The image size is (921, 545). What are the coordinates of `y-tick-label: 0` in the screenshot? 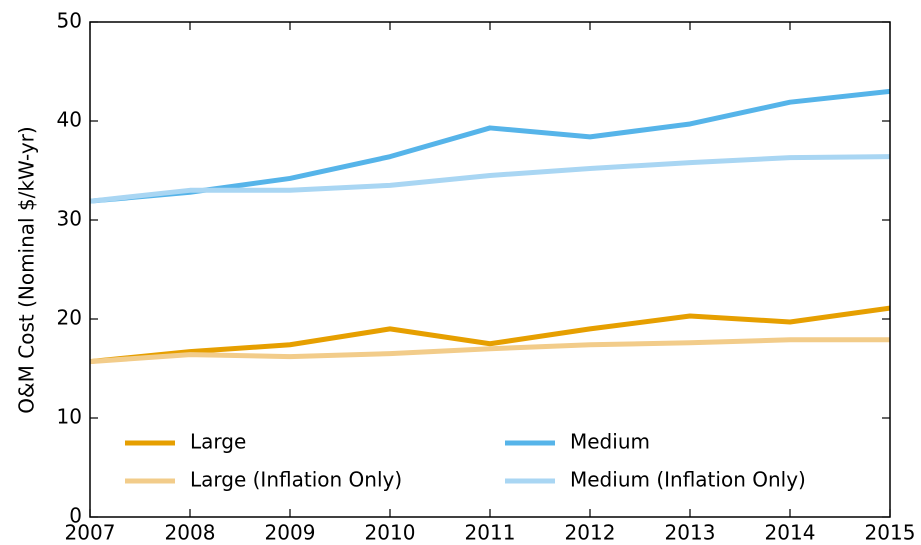 It's located at (75, 516).